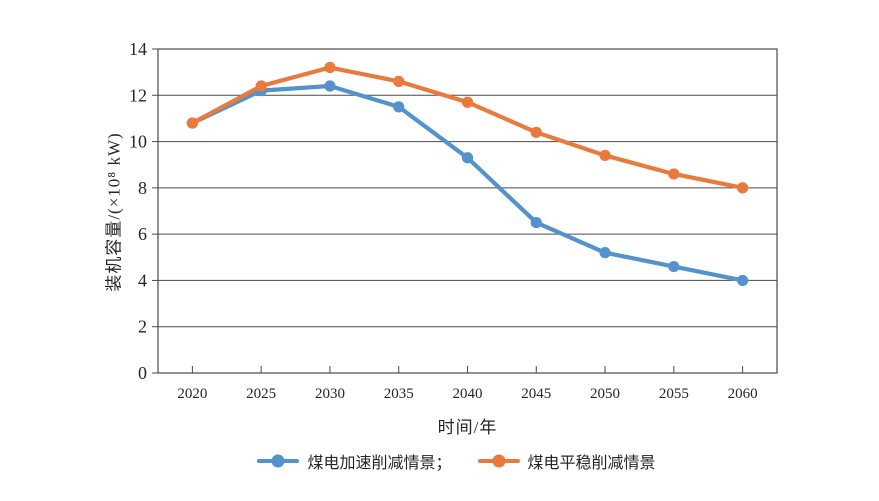 The width and height of the screenshot is (879, 501). What do you see at coordinates (605, 394) in the screenshot?
I see `x-tick-label: 2050` at bounding box center [605, 394].